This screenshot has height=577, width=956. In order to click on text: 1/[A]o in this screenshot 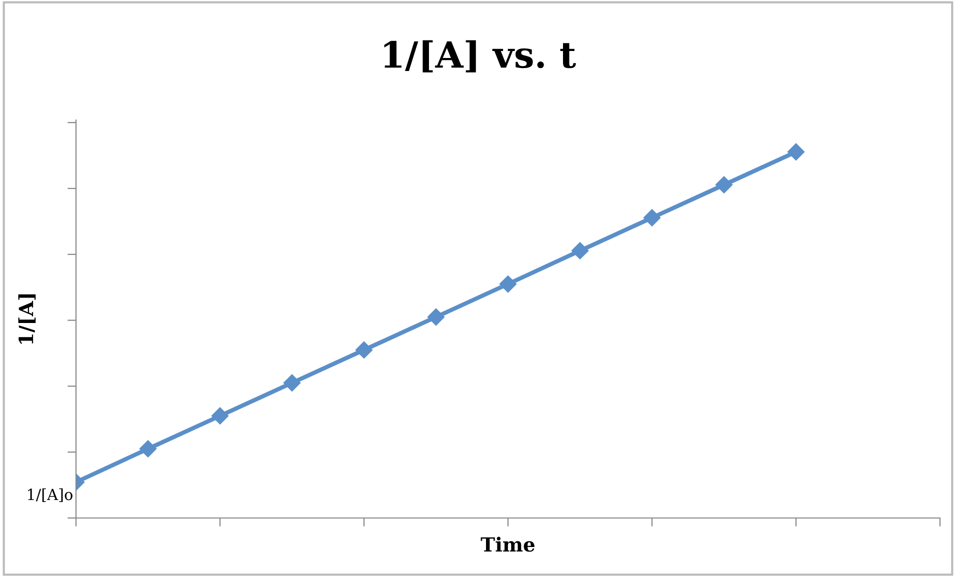, I will do `click(50, 495)`.